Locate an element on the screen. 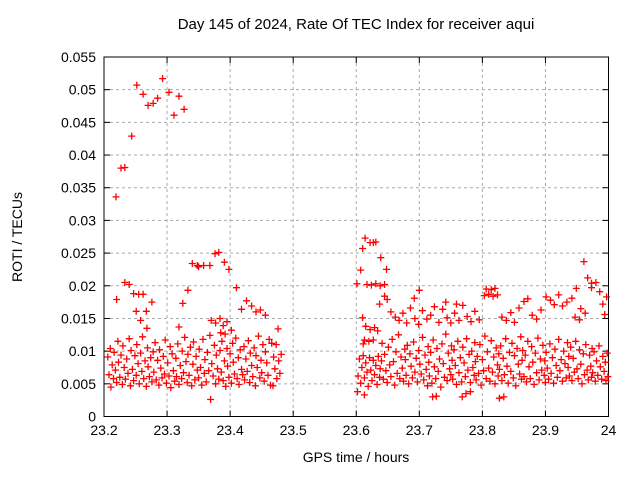 The image size is (640, 480). x-tick-label: 23.6 is located at coordinates (356, 430).